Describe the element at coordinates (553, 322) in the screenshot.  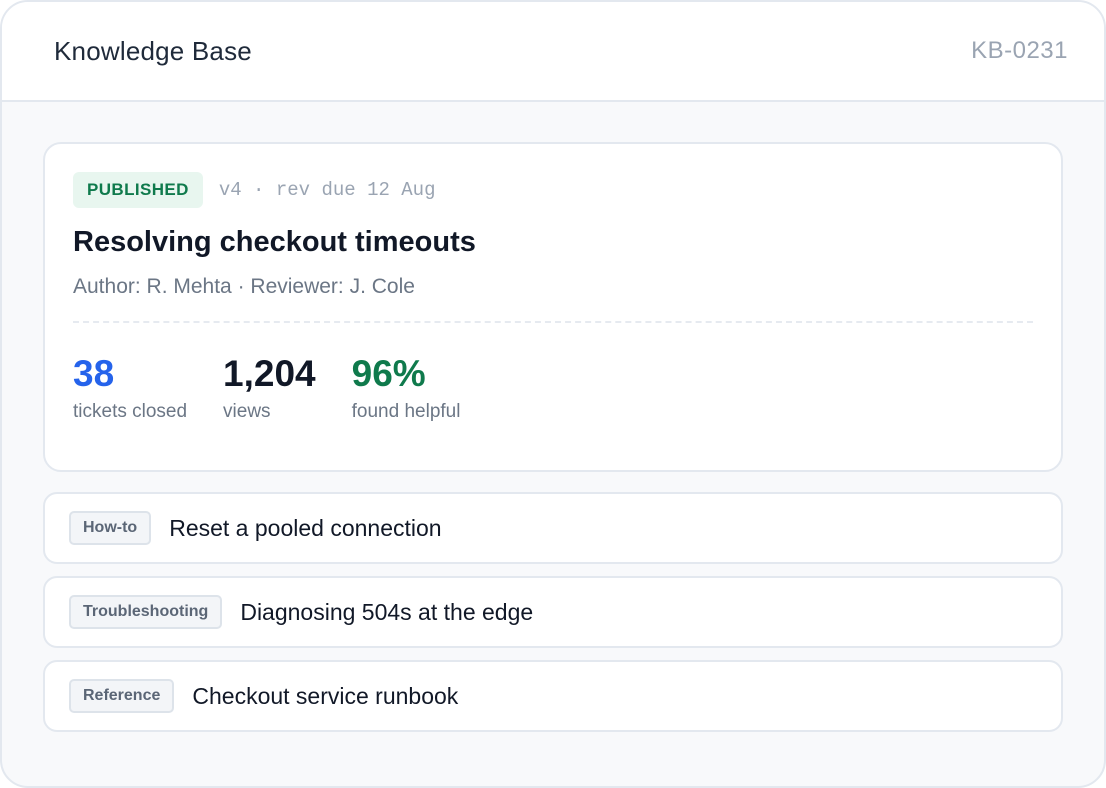
I see `dashed-divider` at that location.